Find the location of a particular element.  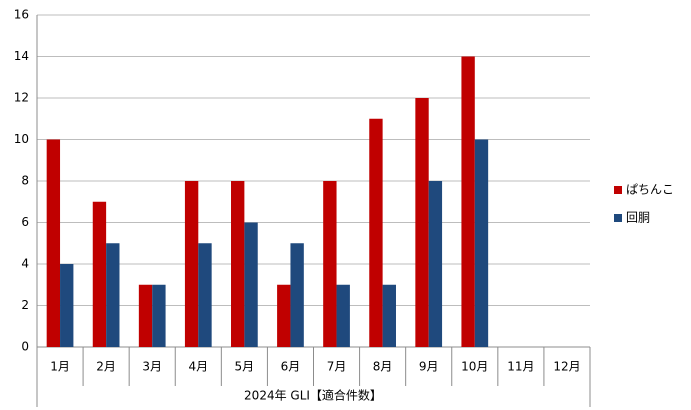

x-tick-label: 3月 is located at coordinates (152, 367).